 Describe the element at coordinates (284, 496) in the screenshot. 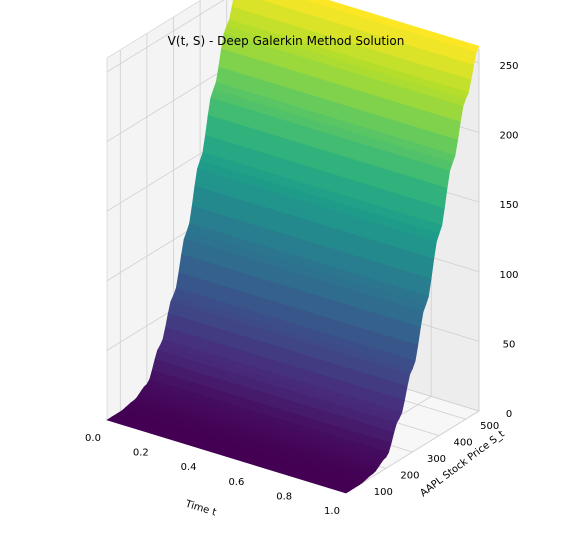

I see `x-tick-label: 0.8` at that location.